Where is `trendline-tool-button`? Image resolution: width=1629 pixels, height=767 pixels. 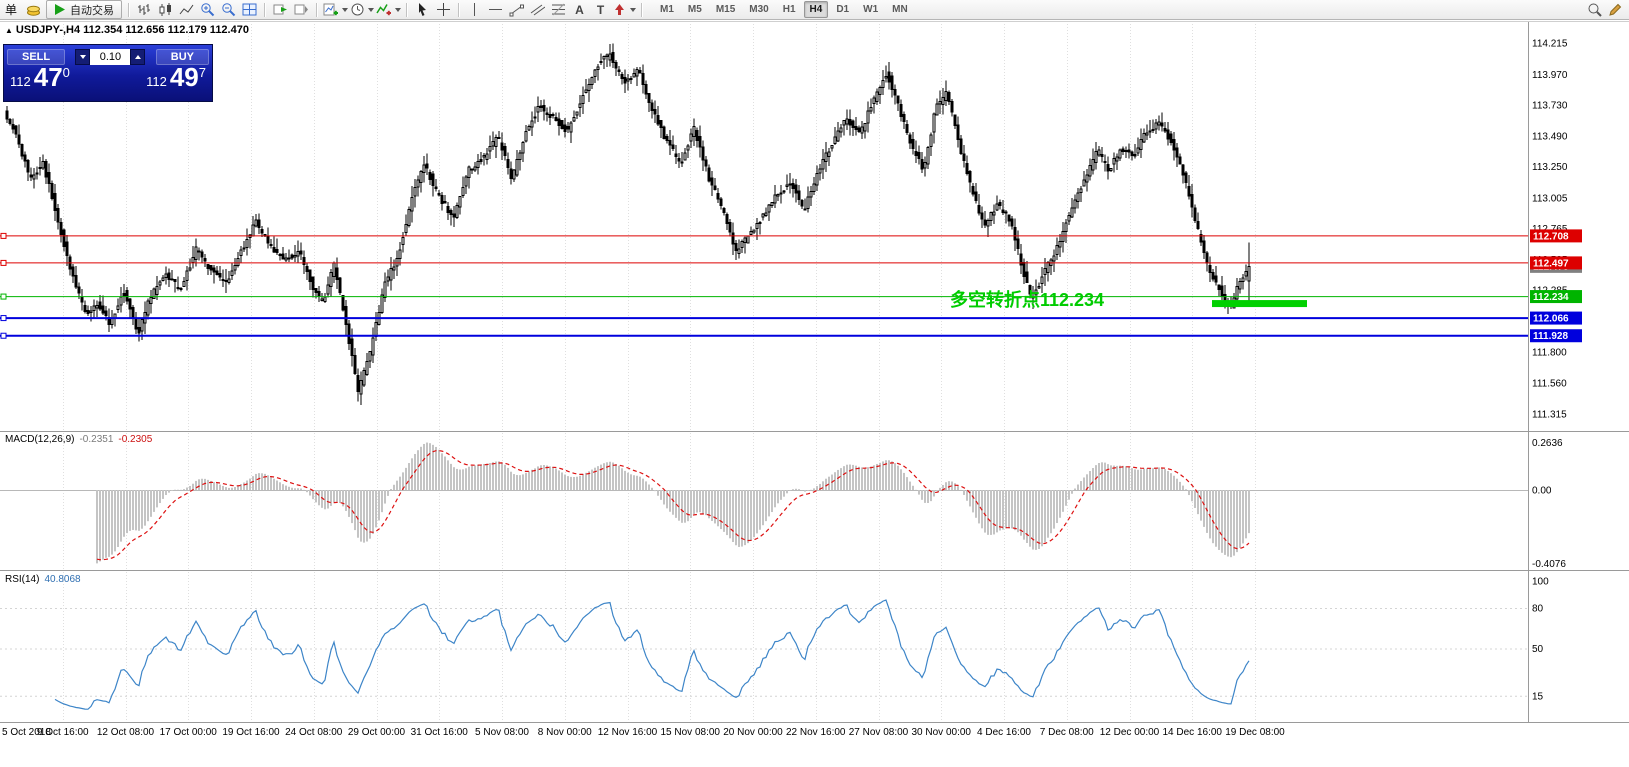
trendline-tool-button is located at coordinates (516, 10).